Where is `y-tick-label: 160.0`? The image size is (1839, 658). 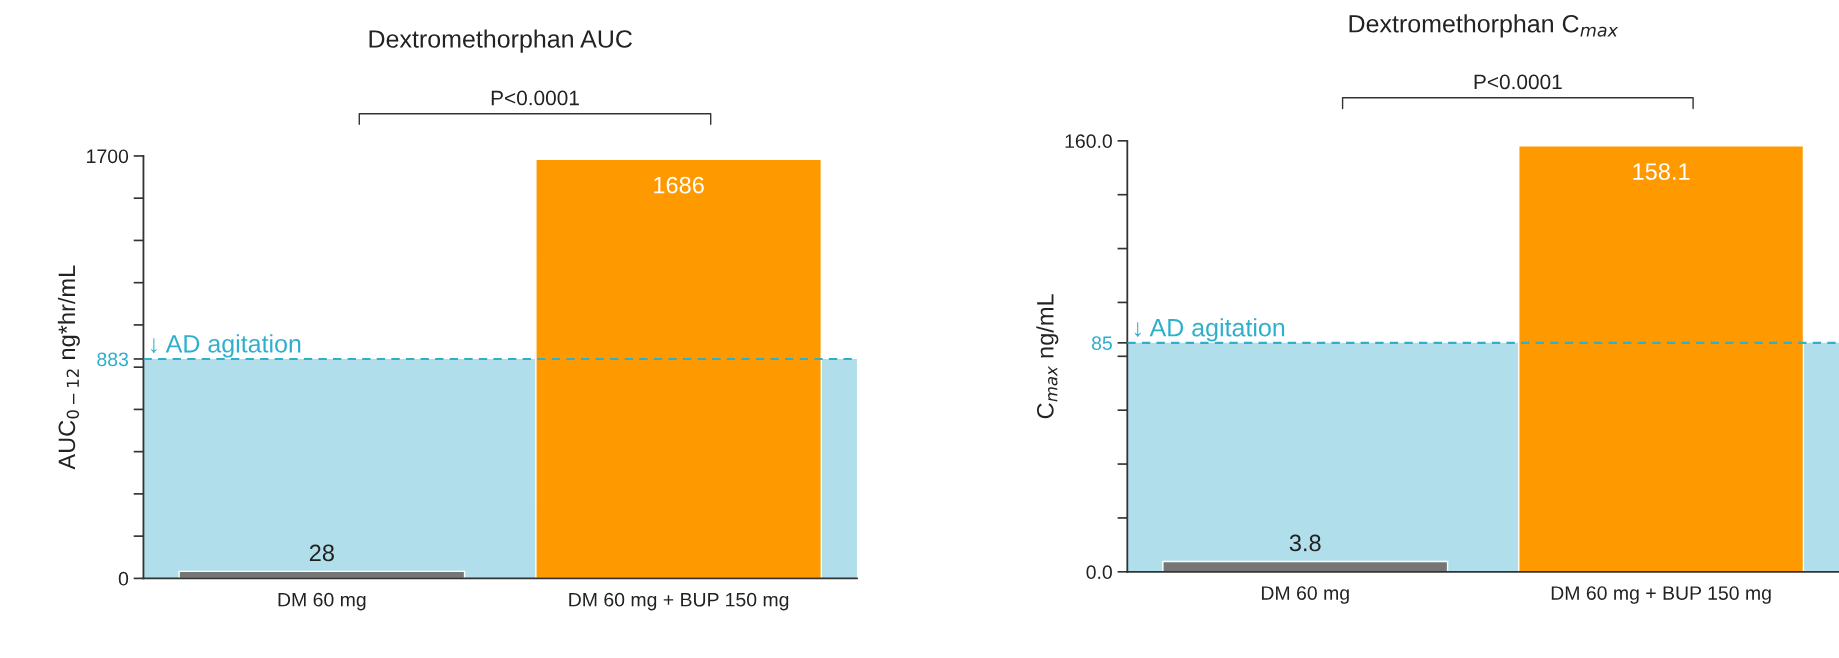 y-tick-label: 160.0 is located at coordinates (1088, 141).